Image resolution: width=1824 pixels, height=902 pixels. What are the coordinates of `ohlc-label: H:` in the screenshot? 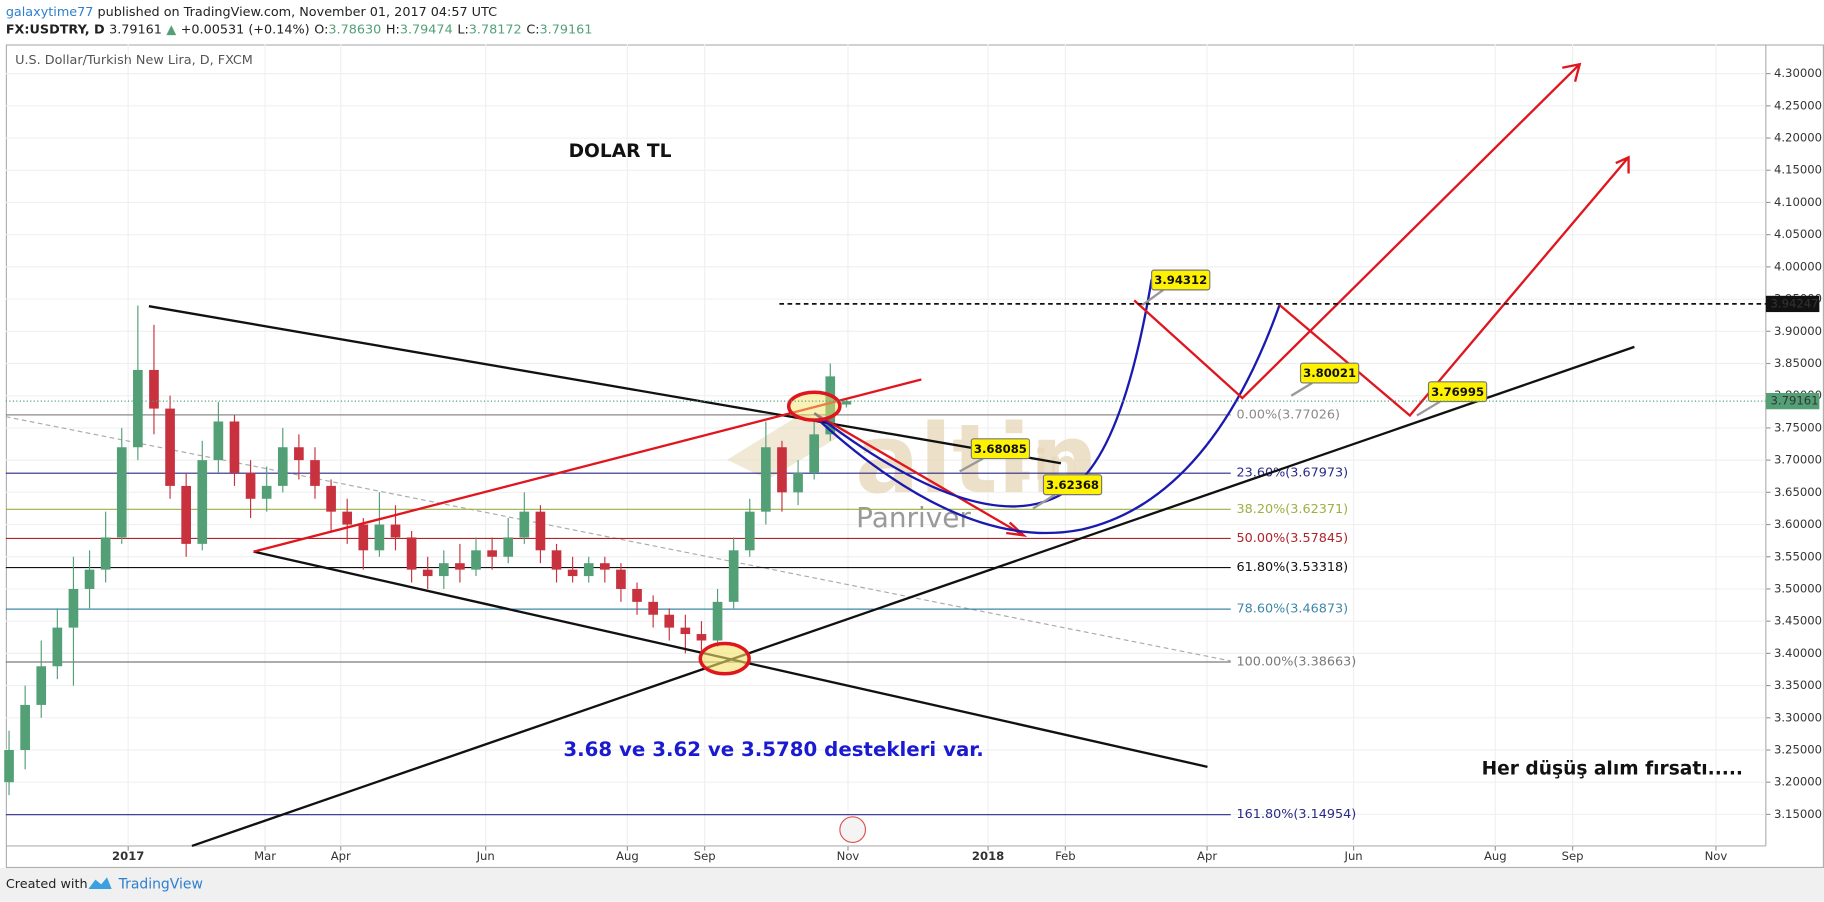 It's located at (393, 29).